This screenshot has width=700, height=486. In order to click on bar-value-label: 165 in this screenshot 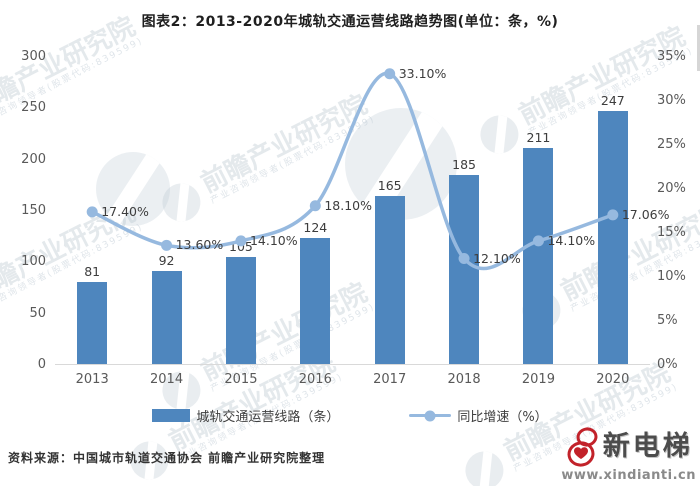, I will do `click(389, 185)`.